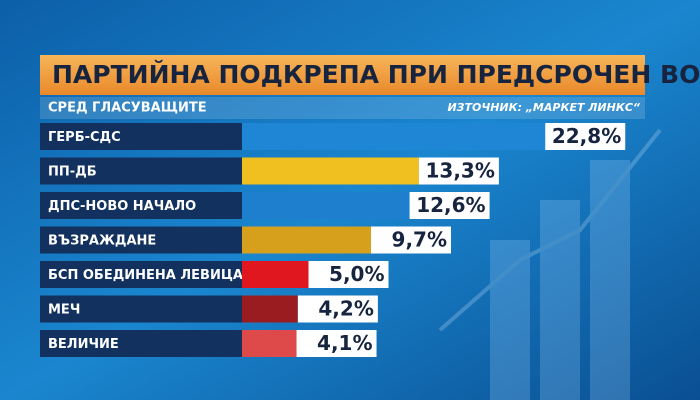  Describe the element at coordinates (64, 310) in the screenshot. I see `category-label: МЕЧ` at that location.